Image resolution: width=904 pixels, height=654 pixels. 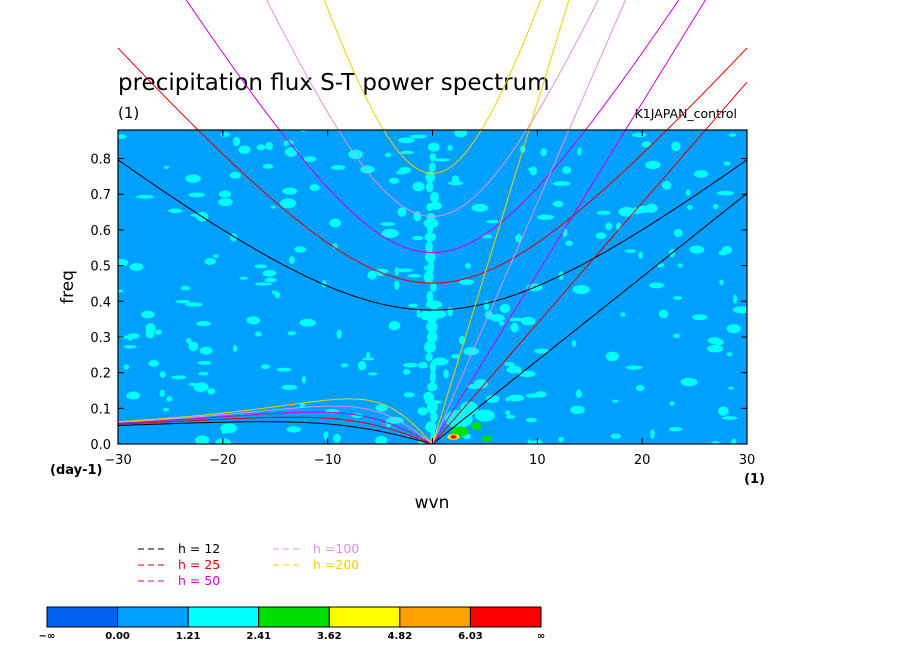 What do you see at coordinates (199, 564) in the screenshot?
I see `legend-label: h = 25` at bounding box center [199, 564].